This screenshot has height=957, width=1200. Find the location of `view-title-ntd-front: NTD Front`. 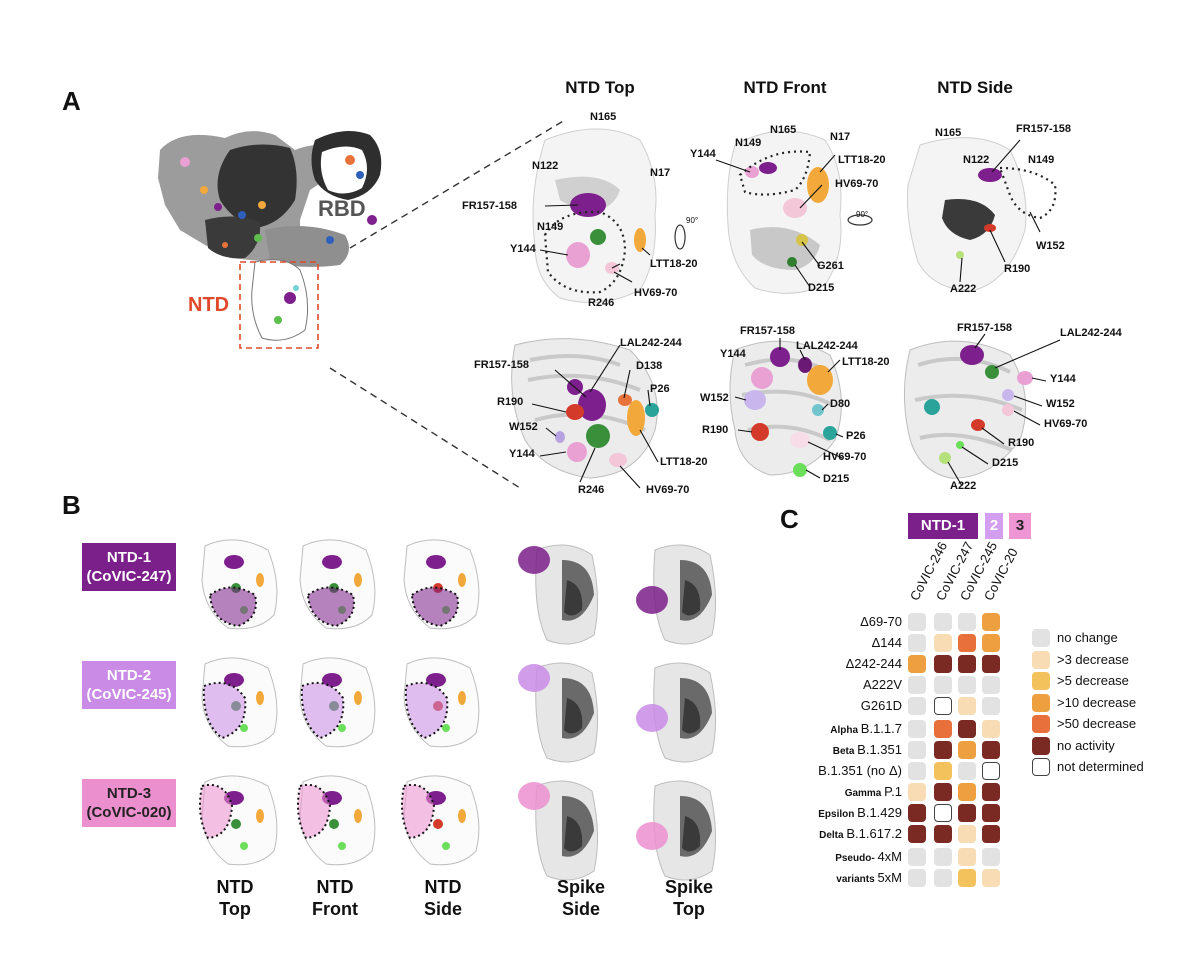

view-title-ntd-front: NTD Front is located at coordinates (785, 87).